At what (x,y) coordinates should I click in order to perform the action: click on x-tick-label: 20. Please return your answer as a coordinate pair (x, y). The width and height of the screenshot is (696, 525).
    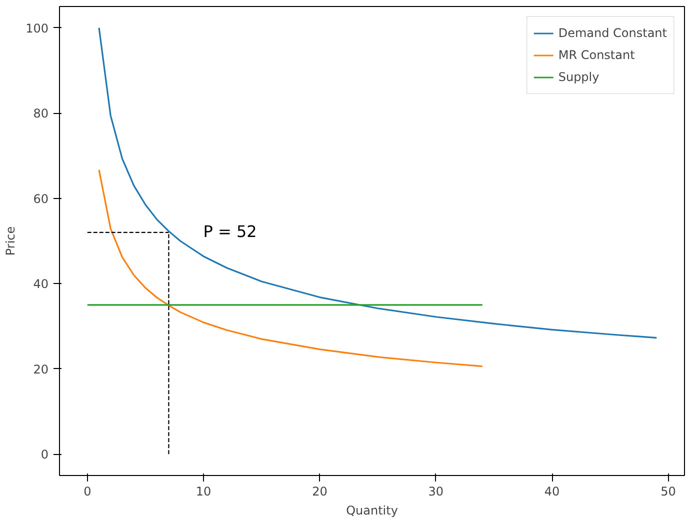
    Looking at the image, I should click on (320, 491).